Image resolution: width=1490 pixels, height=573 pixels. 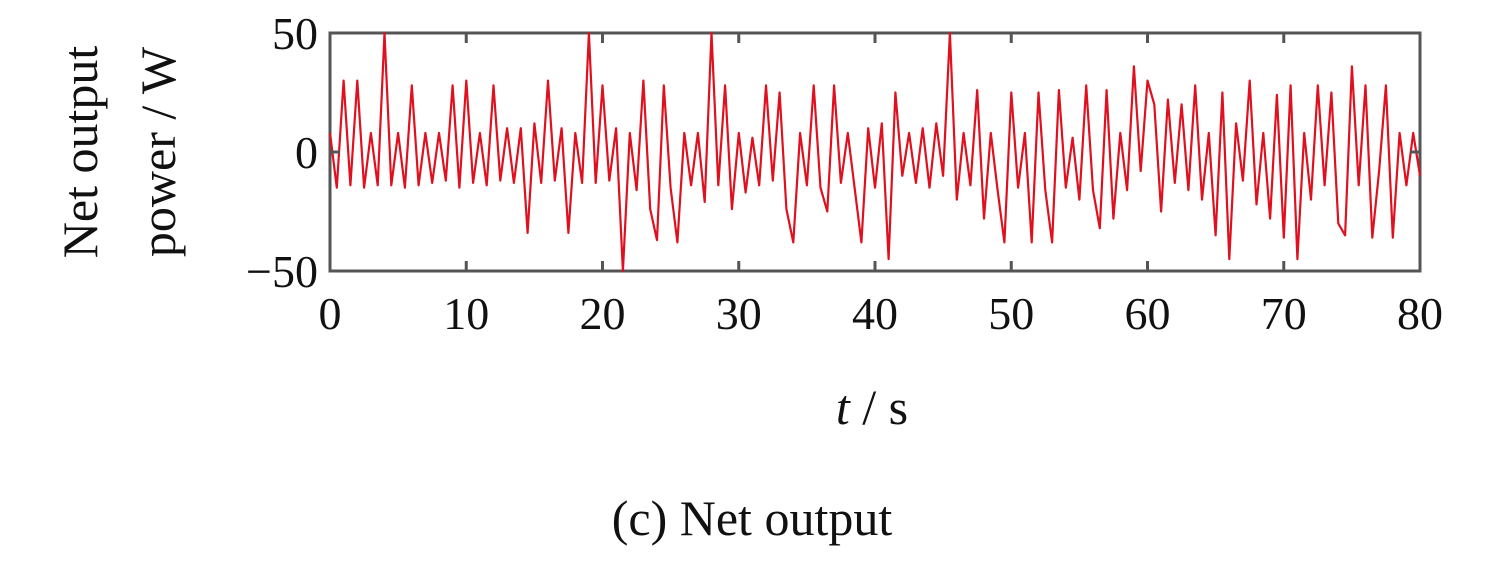 I want to click on x-axis-label-variable: t, so click(x=843, y=407).